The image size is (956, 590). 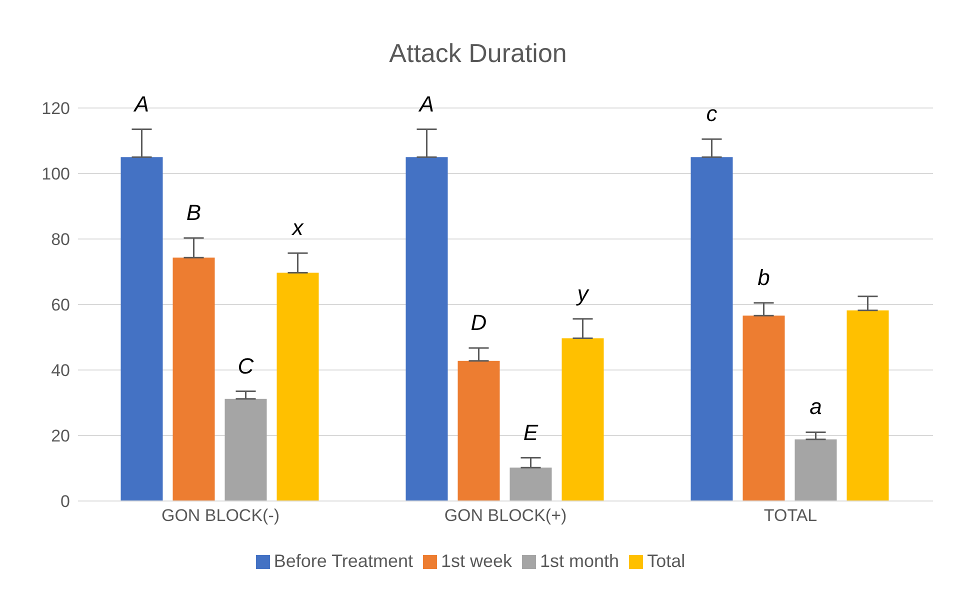 What do you see at coordinates (580, 561) in the screenshot?
I see `legend-label: 1st month` at bounding box center [580, 561].